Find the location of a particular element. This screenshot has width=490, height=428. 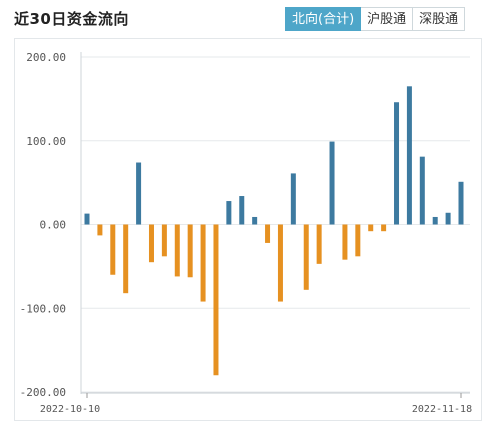

tab-shanghai-connect: 沪股通 is located at coordinates (387, 19).